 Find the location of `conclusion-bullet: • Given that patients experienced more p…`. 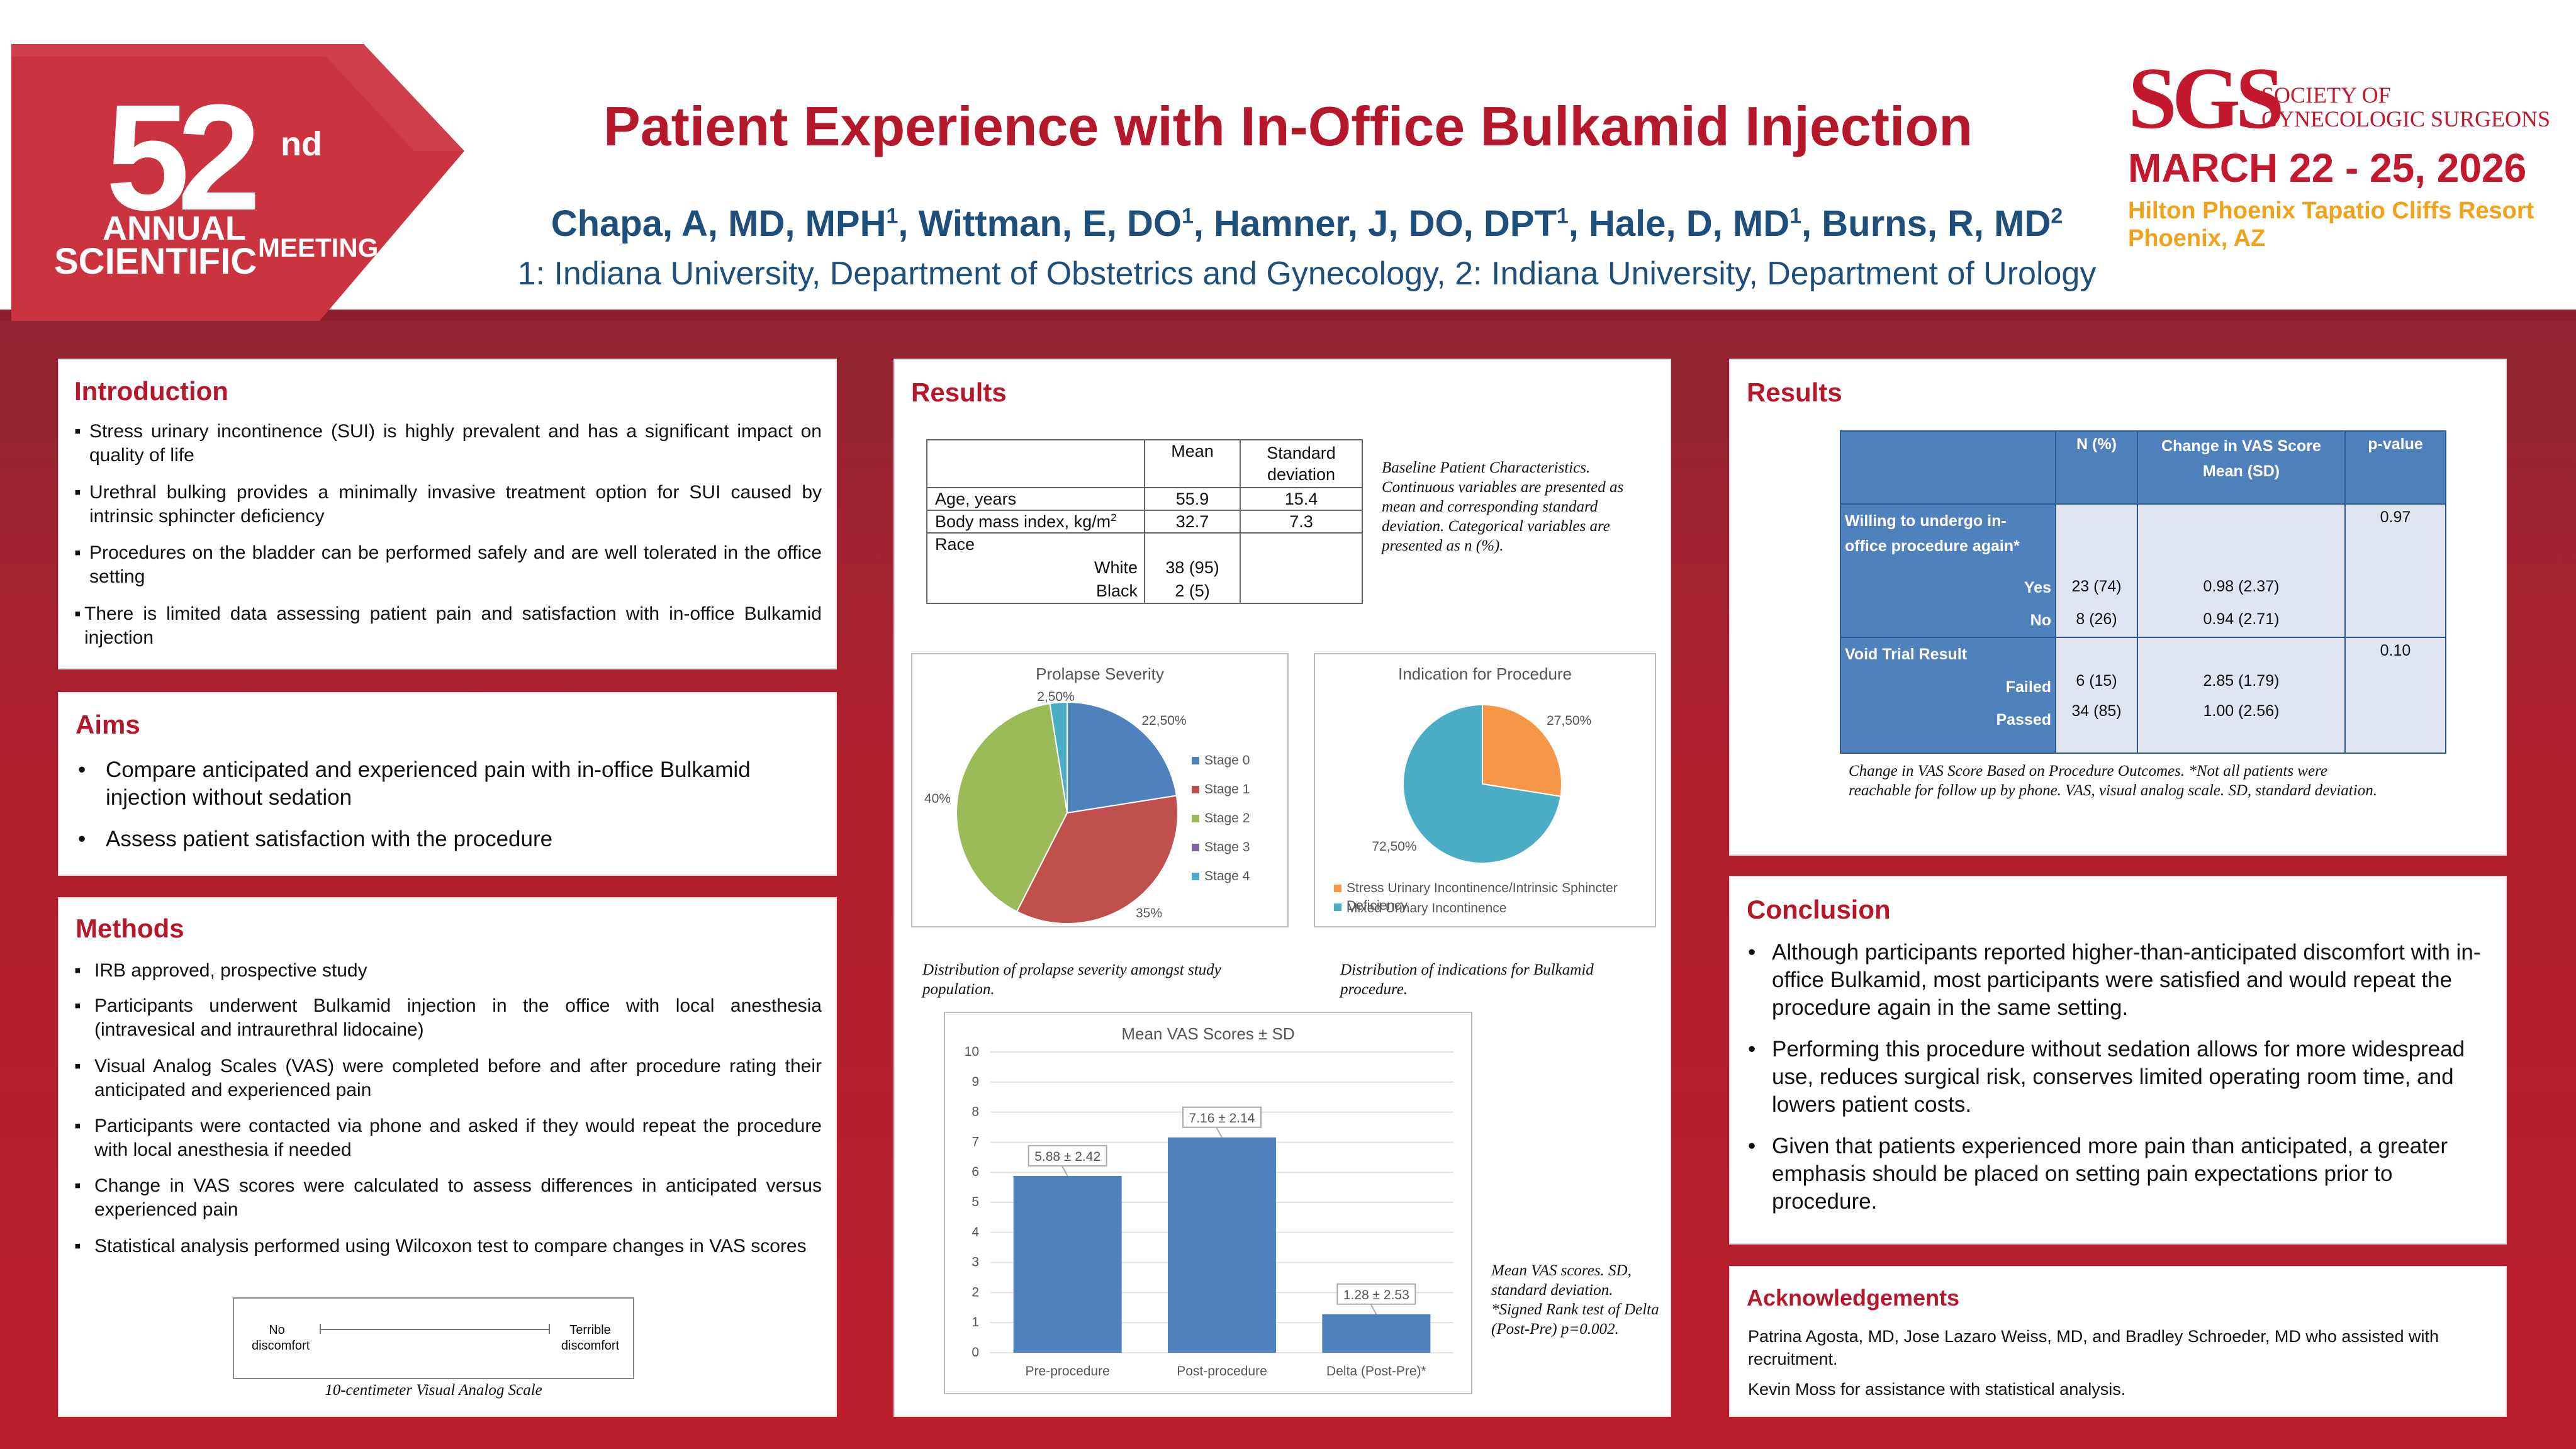

conclusion-bullet: • Given that patients experienced more p… is located at coordinates (2119, 1174).